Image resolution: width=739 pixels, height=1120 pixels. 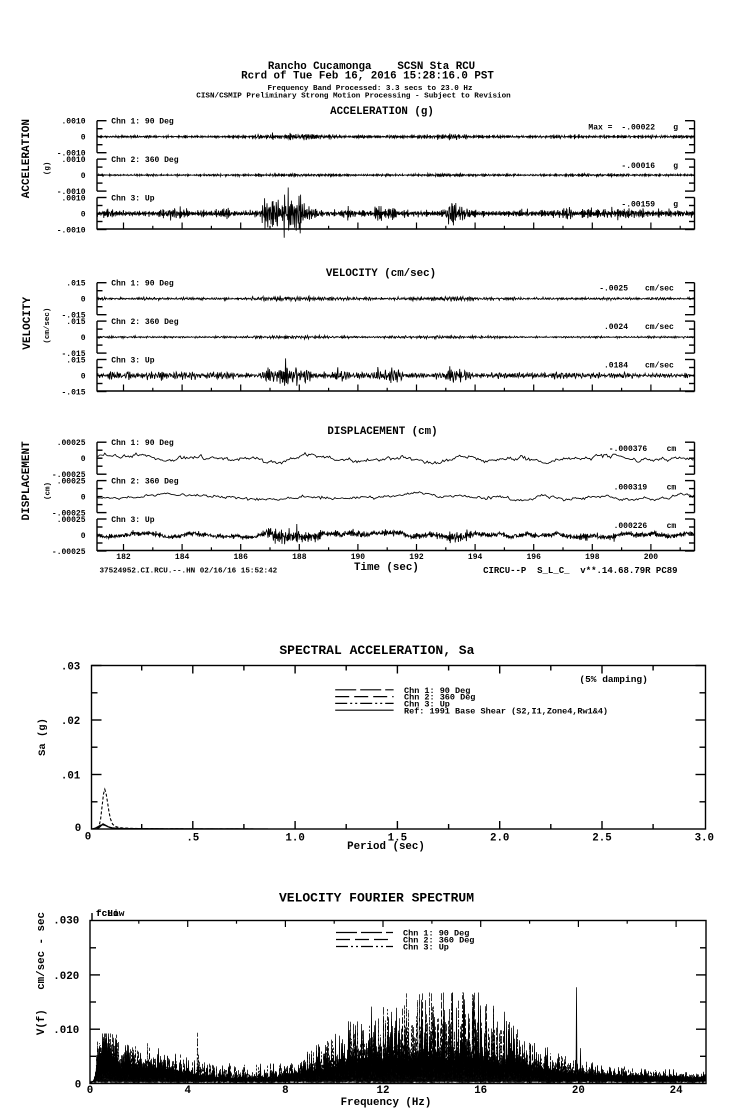 What do you see at coordinates (66, 1031) in the screenshot?
I see `svg-text: .010` at bounding box center [66, 1031].